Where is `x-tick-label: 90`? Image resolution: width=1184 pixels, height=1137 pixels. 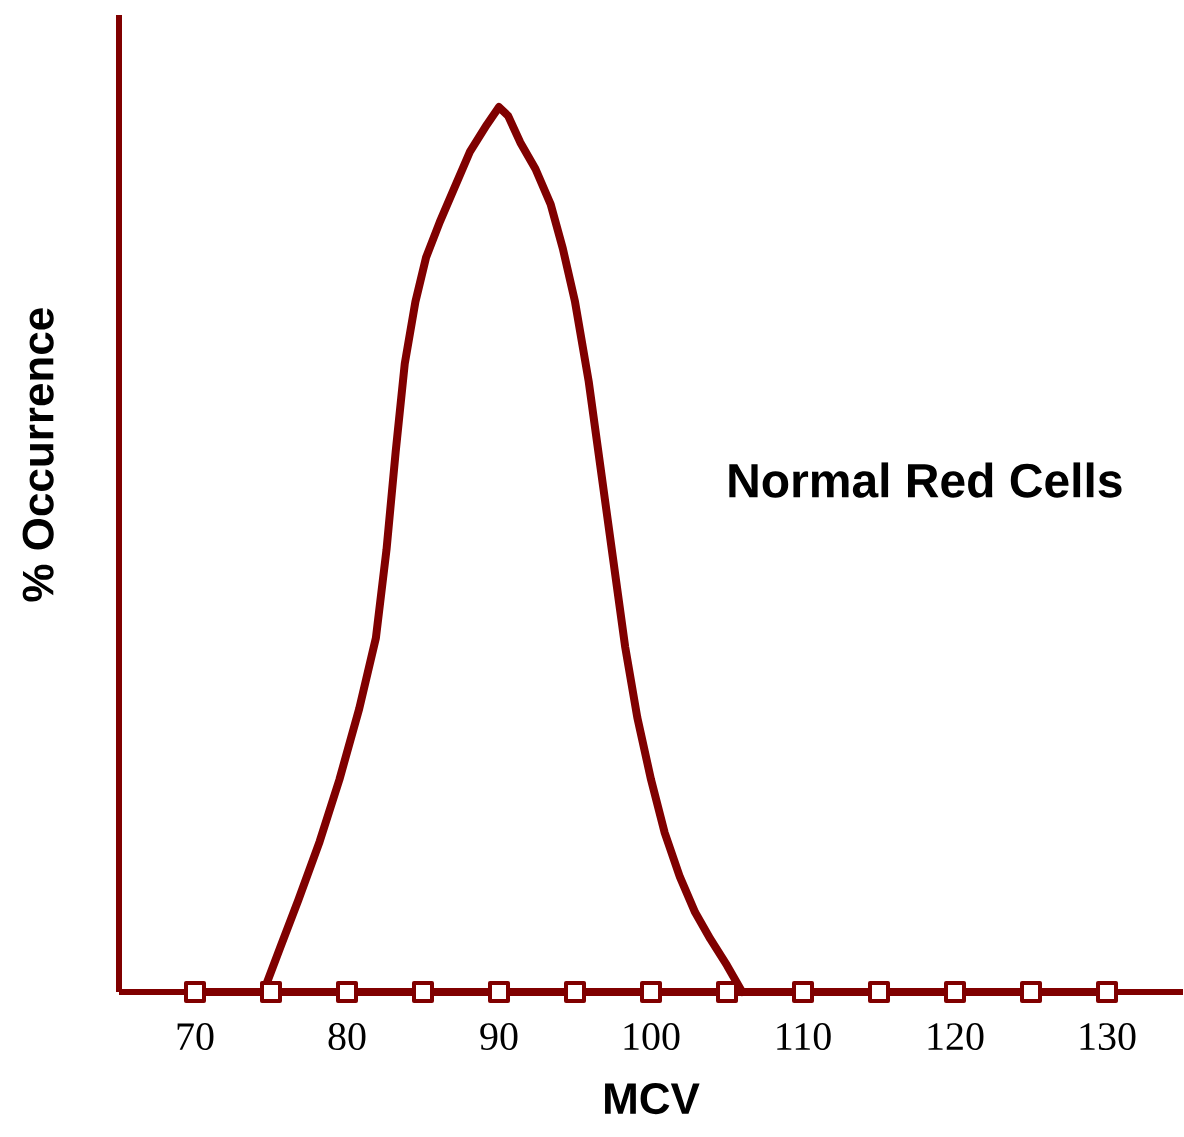 x-tick-label: 90 is located at coordinates (499, 1037).